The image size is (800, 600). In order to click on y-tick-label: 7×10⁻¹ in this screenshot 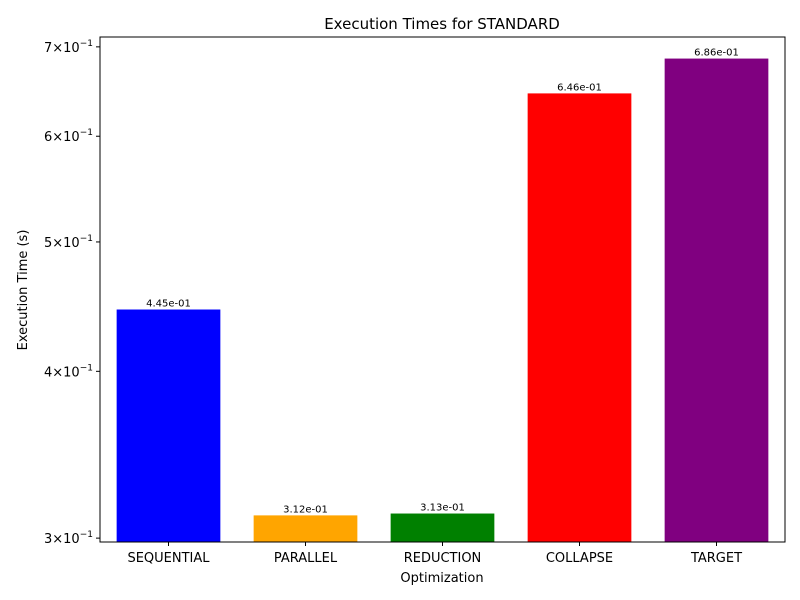, I will do `click(68, 47)`.